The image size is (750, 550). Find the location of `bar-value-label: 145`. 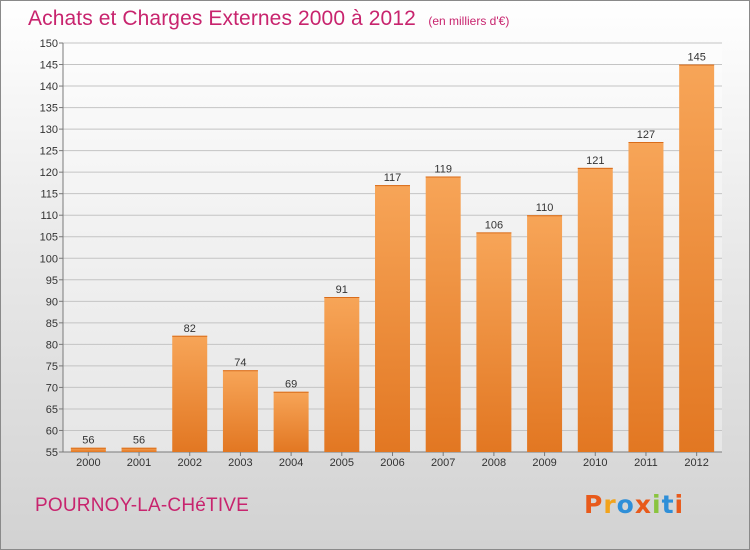

bar-value-label: 145 is located at coordinates (696, 58).